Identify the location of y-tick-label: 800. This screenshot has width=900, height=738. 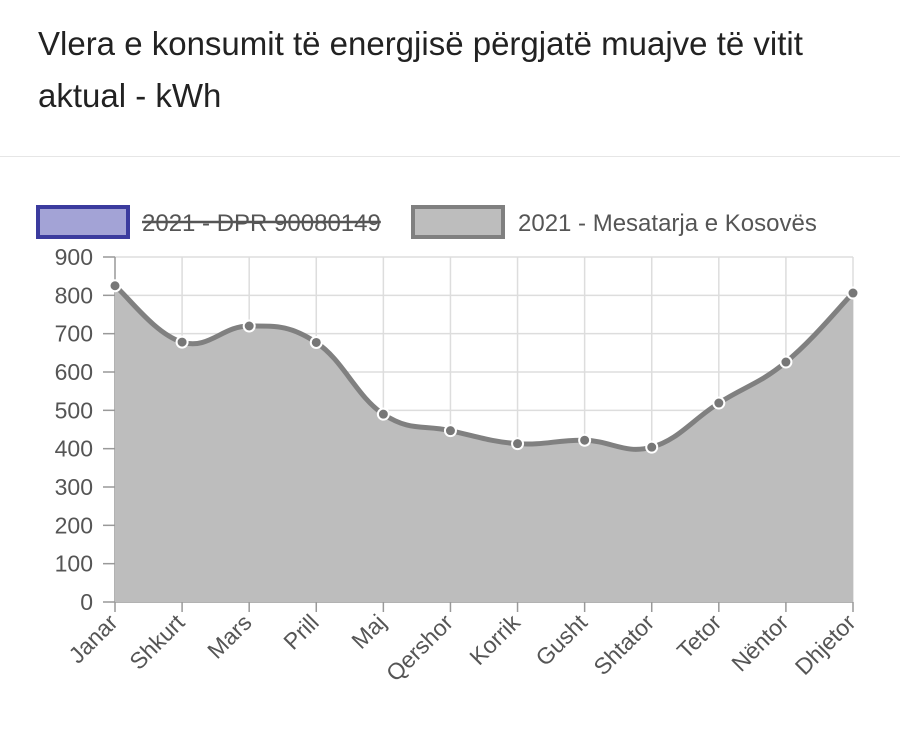
(74, 295).